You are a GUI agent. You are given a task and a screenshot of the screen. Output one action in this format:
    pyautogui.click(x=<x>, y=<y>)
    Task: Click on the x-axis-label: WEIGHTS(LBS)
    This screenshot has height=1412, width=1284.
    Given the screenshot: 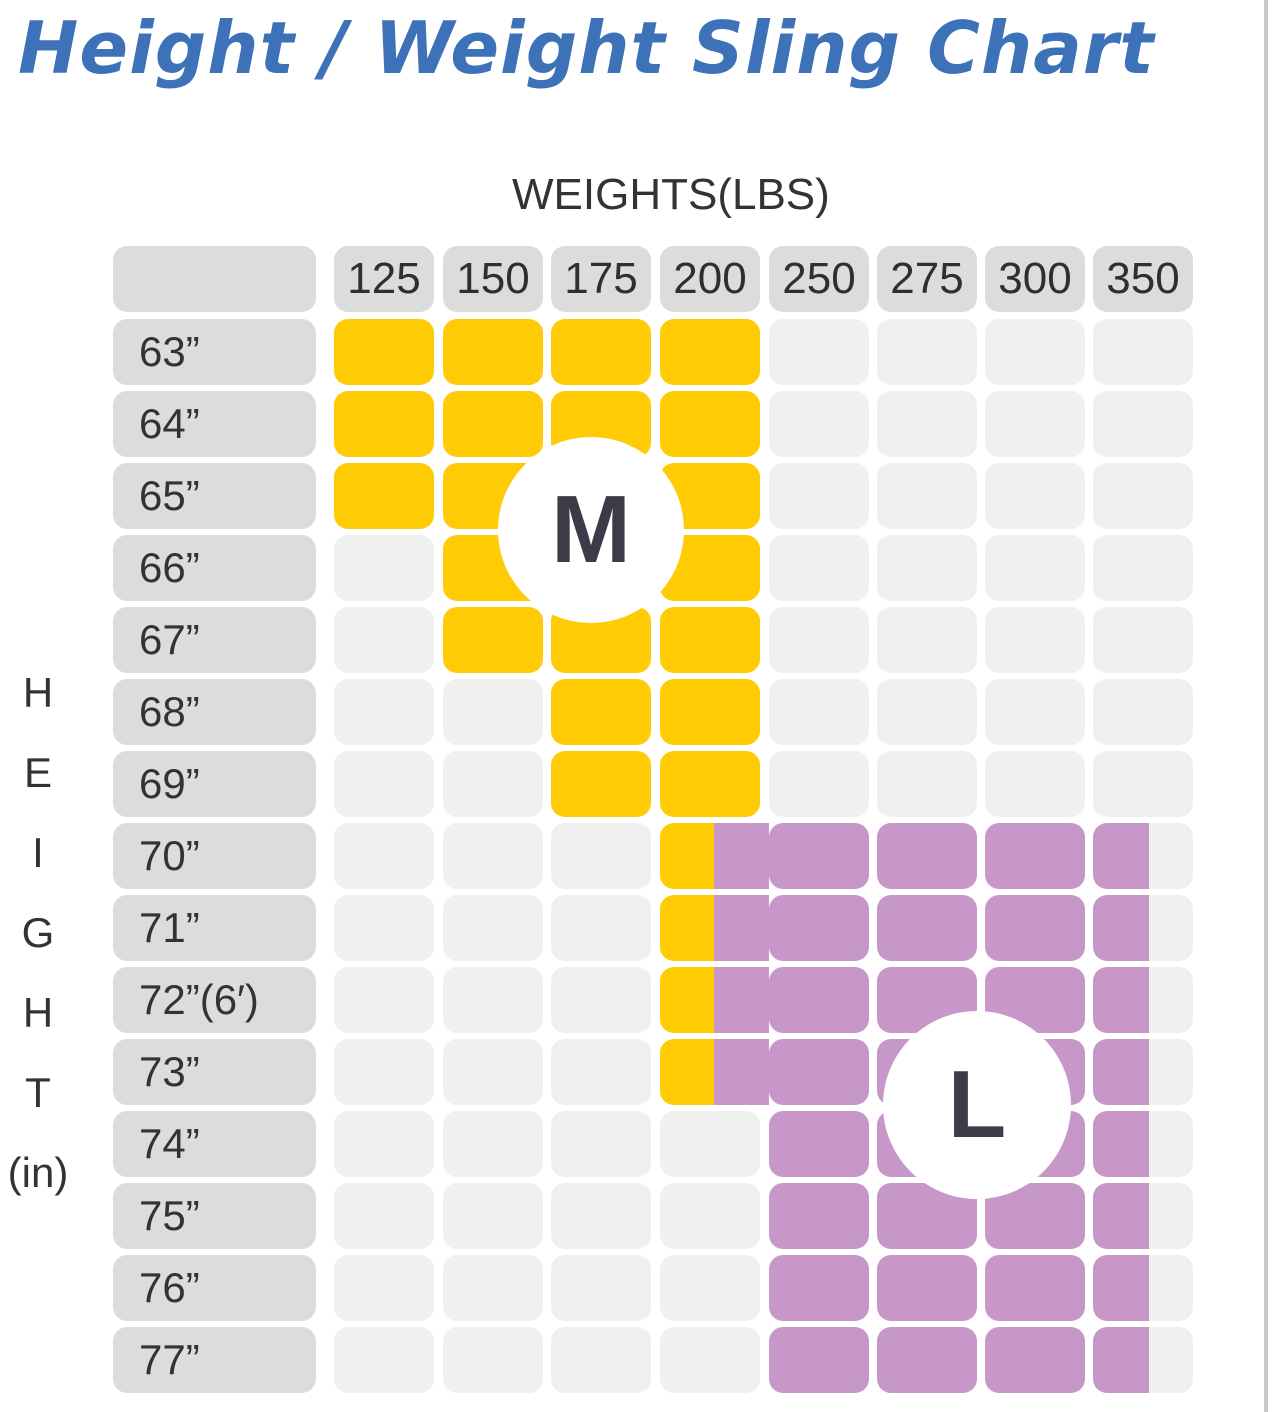 What is the action you would take?
    pyautogui.click(x=671, y=194)
    